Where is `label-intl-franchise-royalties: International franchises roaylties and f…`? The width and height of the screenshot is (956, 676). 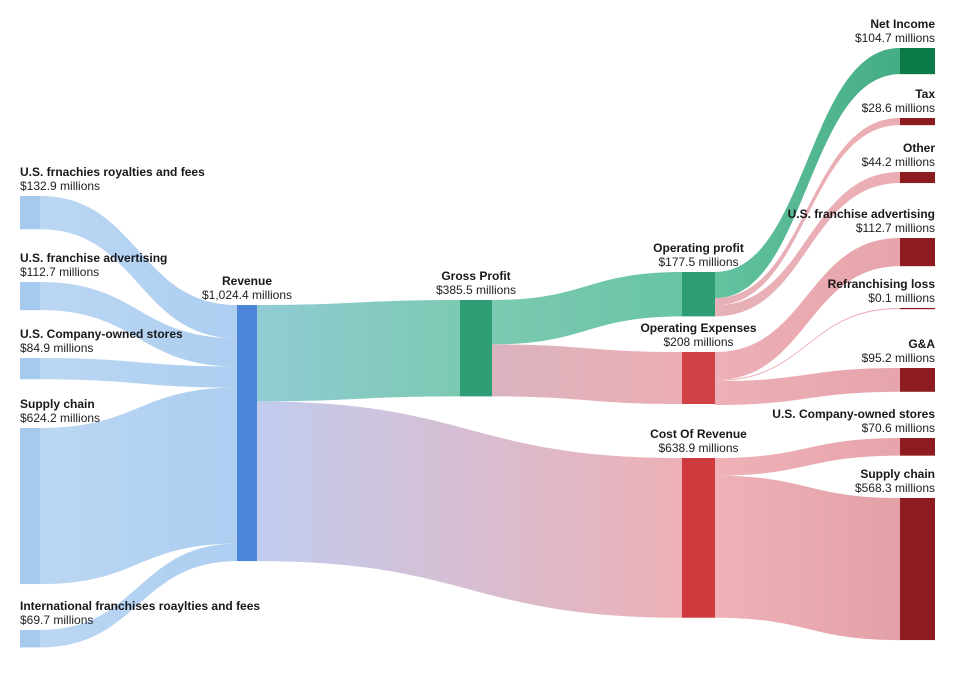 label-intl-franchise-royalties: International franchises roaylties and f… is located at coordinates (140, 606).